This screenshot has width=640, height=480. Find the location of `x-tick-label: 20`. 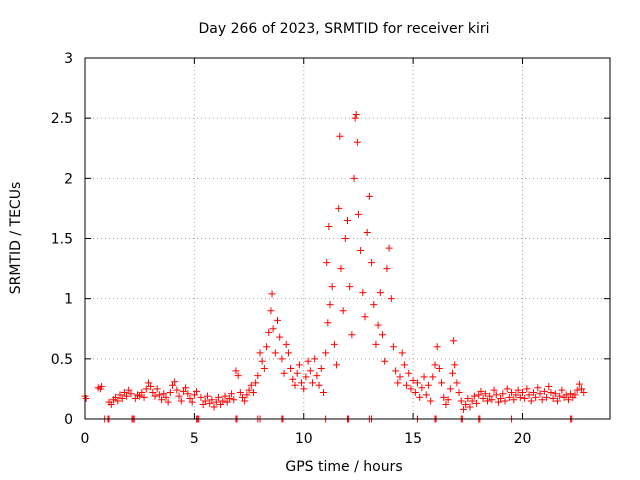

x-tick-label: 20 is located at coordinates (523, 439).